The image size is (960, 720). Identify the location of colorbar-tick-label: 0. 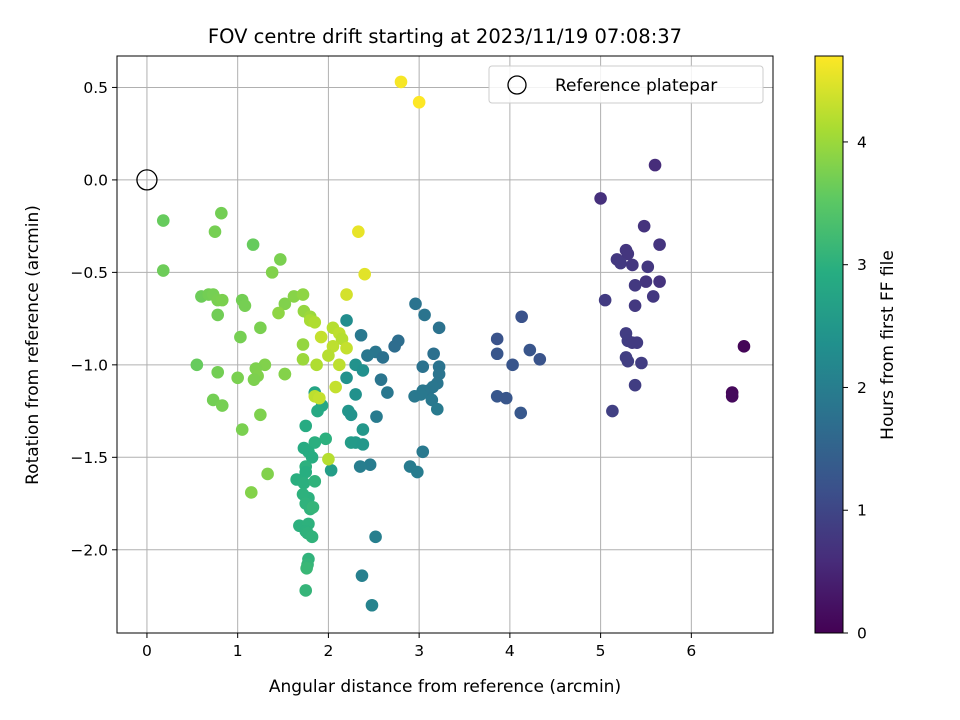
(862, 634).